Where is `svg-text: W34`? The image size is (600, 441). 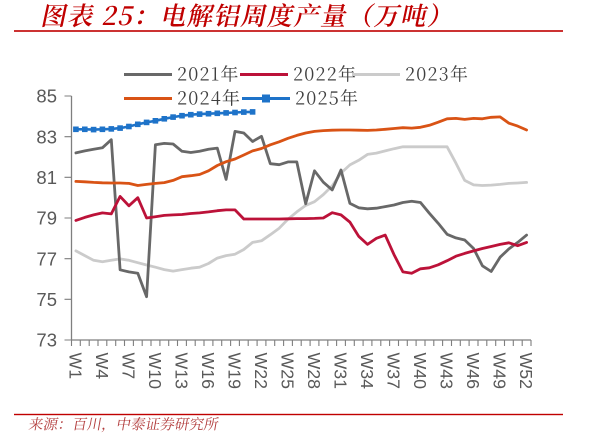 svg-text: W34 is located at coordinates (367, 371).